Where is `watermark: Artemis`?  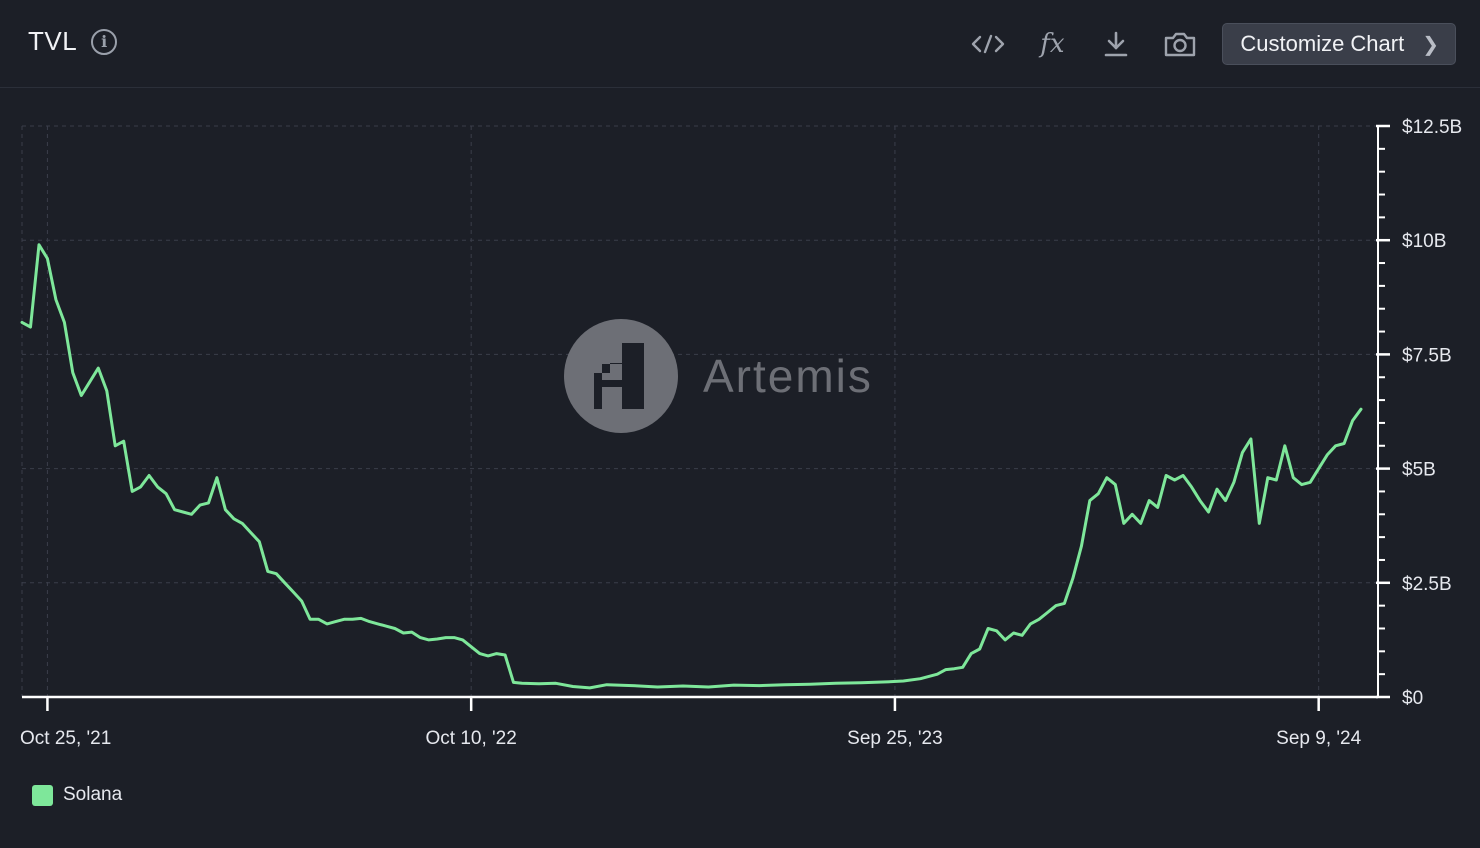 watermark: Artemis is located at coordinates (718, 376).